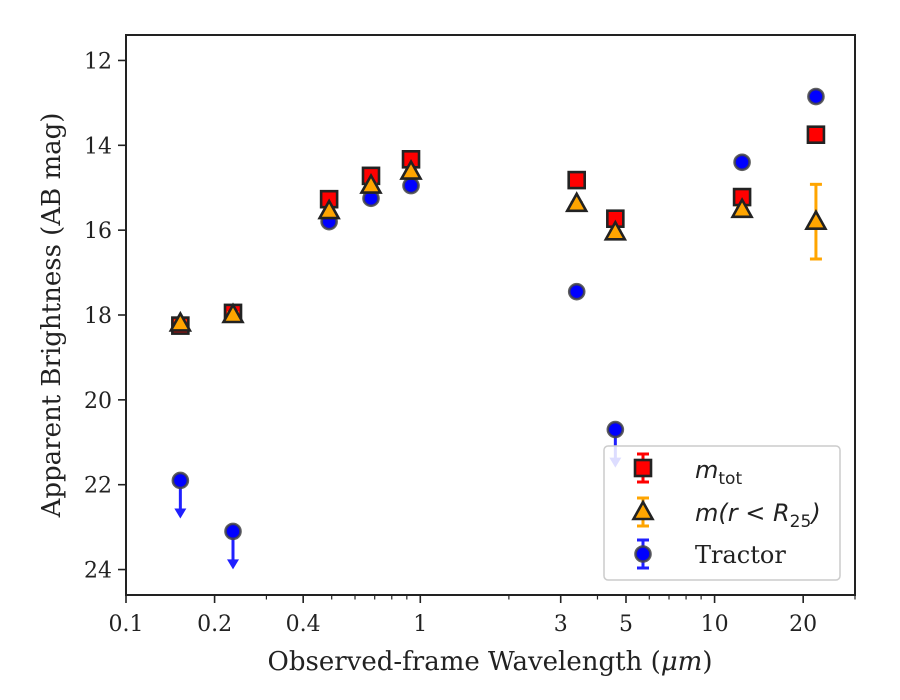  I want to click on legend: mtot m(r < R25) Tractor, so click(722, 513).